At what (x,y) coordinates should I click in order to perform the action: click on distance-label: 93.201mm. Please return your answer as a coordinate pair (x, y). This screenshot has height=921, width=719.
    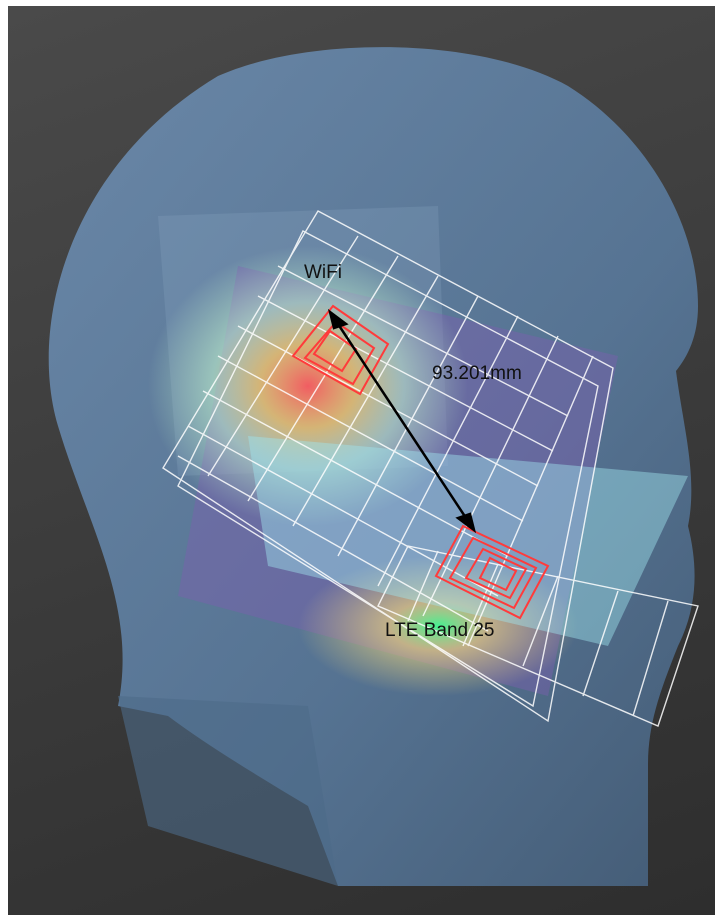
    Looking at the image, I should click on (477, 373).